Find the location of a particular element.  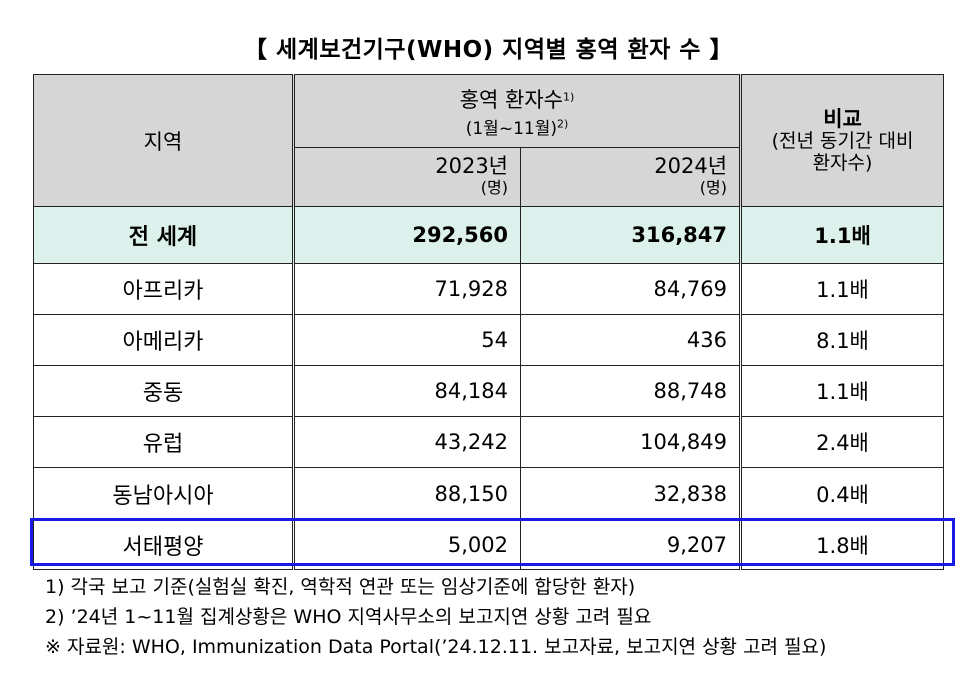

table-row: 아프리카 71,928 84,769 1.1배 is located at coordinates (489, 289).